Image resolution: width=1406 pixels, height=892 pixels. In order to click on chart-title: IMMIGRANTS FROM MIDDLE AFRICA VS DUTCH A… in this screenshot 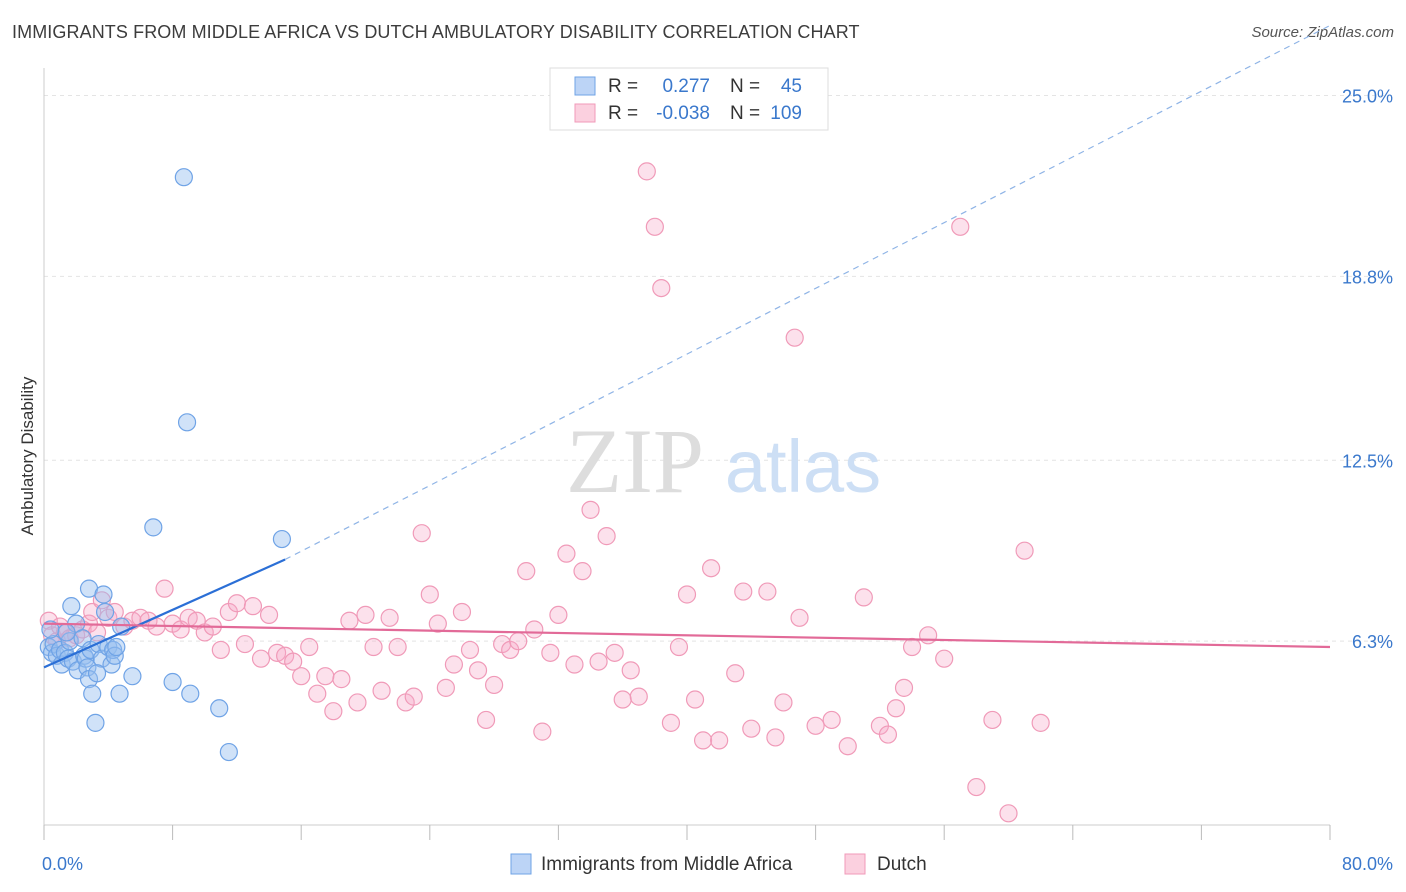, I will do `click(436, 32)`.